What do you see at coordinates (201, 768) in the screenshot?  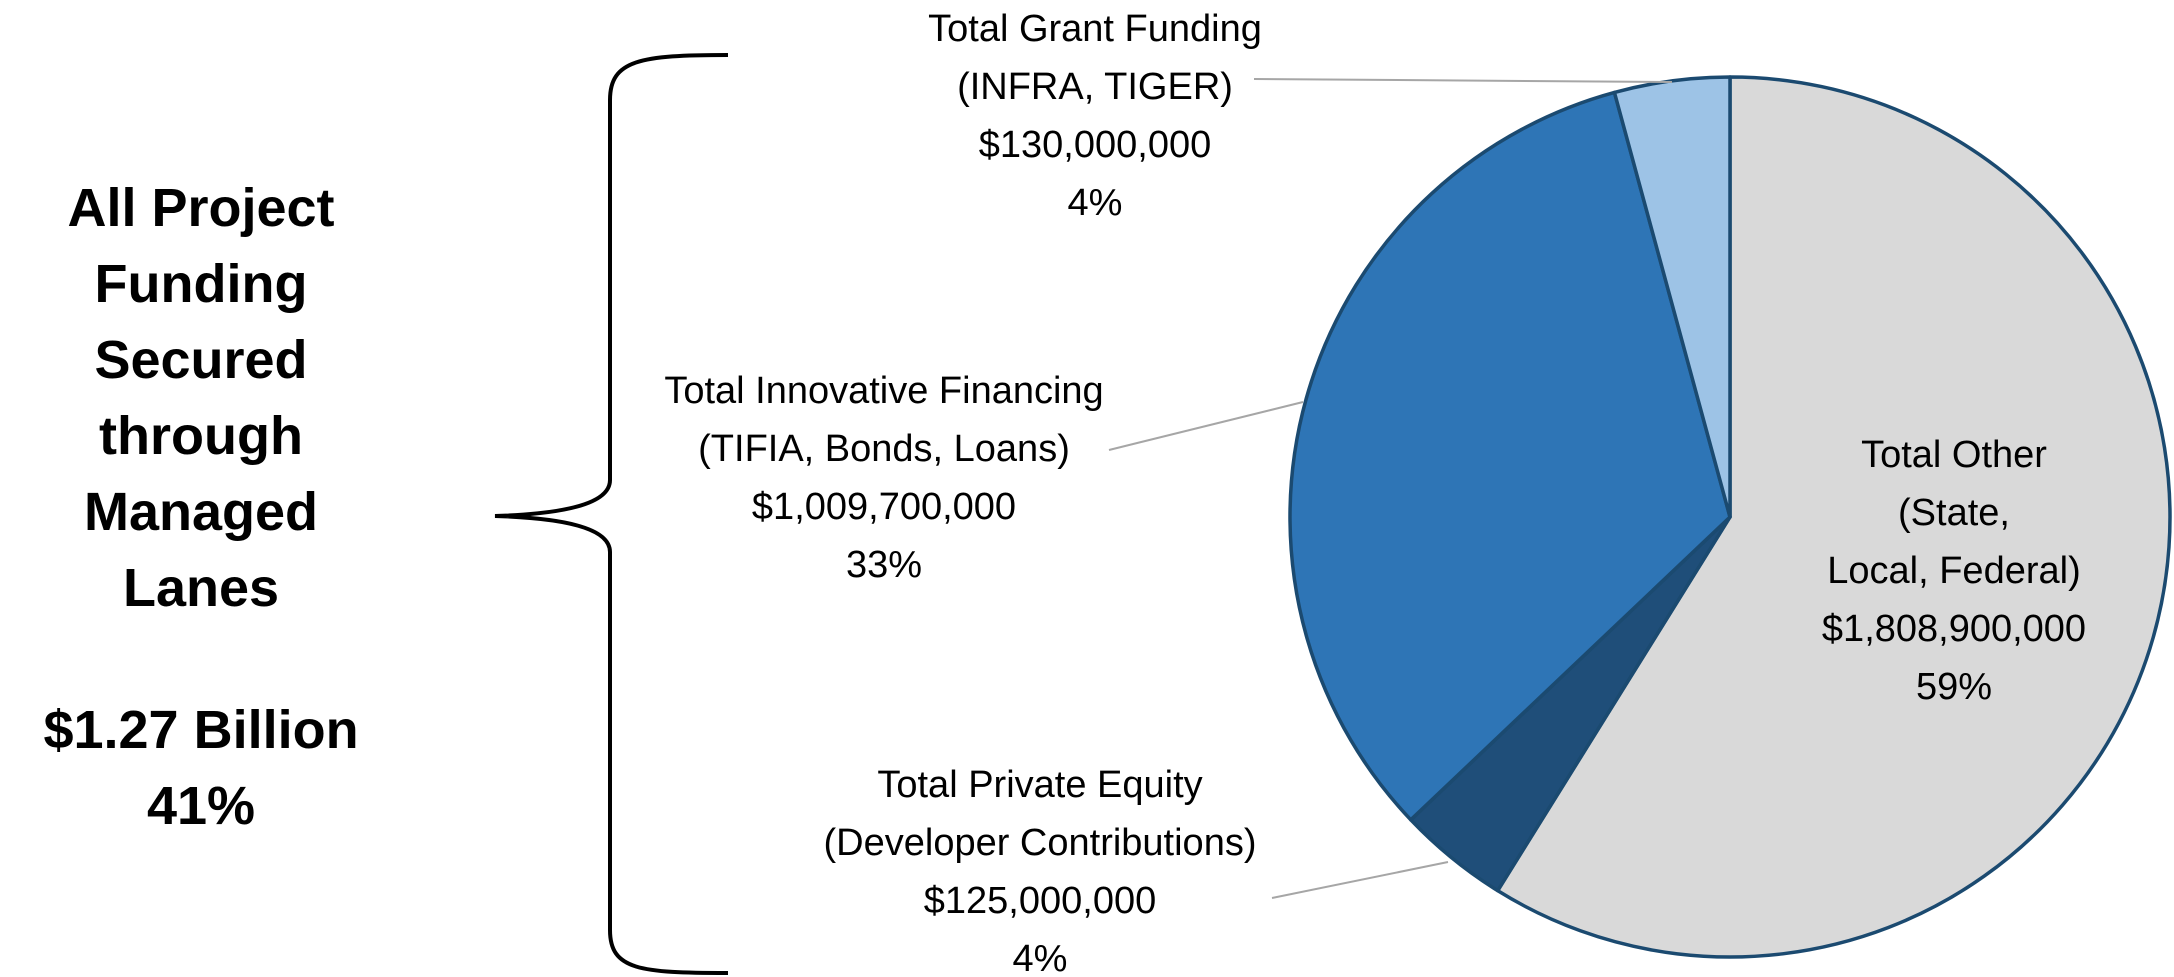 I see `annotation: $1.27 Billion 41%` at bounding box center [201, 768].